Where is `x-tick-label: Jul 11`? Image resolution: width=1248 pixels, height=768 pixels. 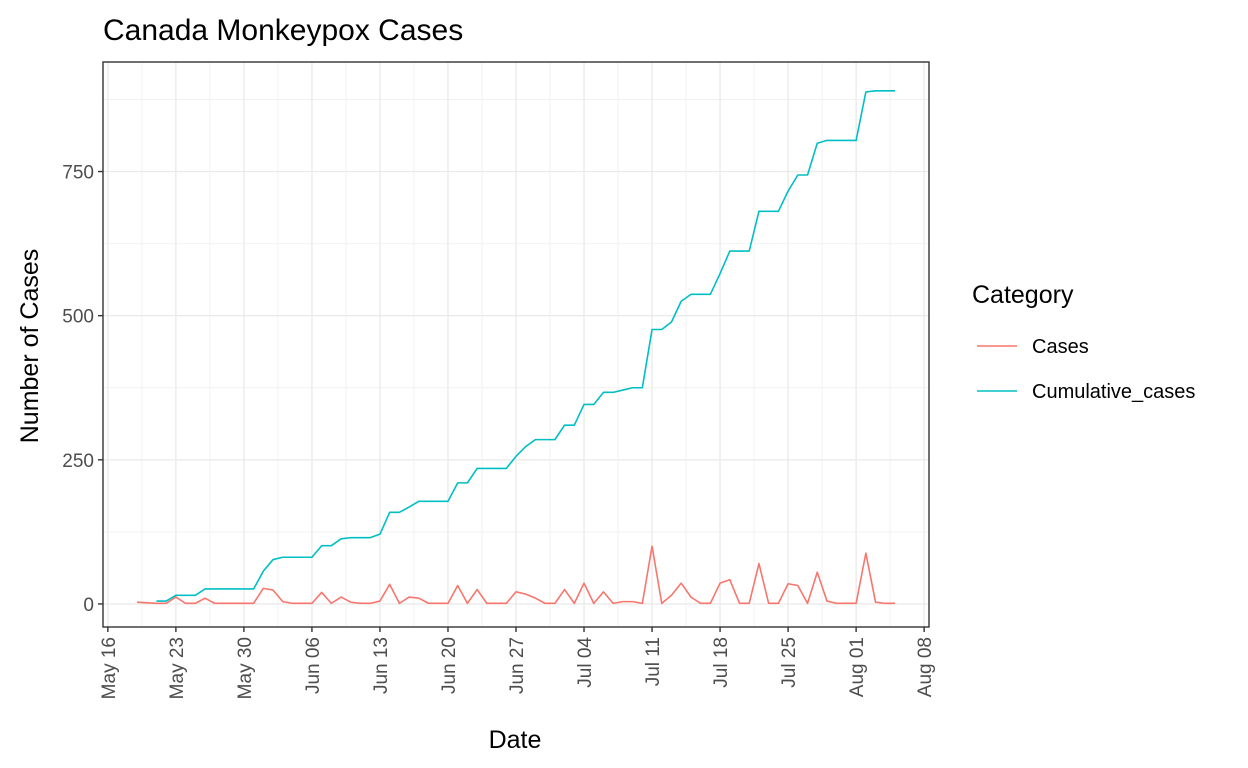 x-tick-label: Jul 11 is located at coordinates (653, 661).